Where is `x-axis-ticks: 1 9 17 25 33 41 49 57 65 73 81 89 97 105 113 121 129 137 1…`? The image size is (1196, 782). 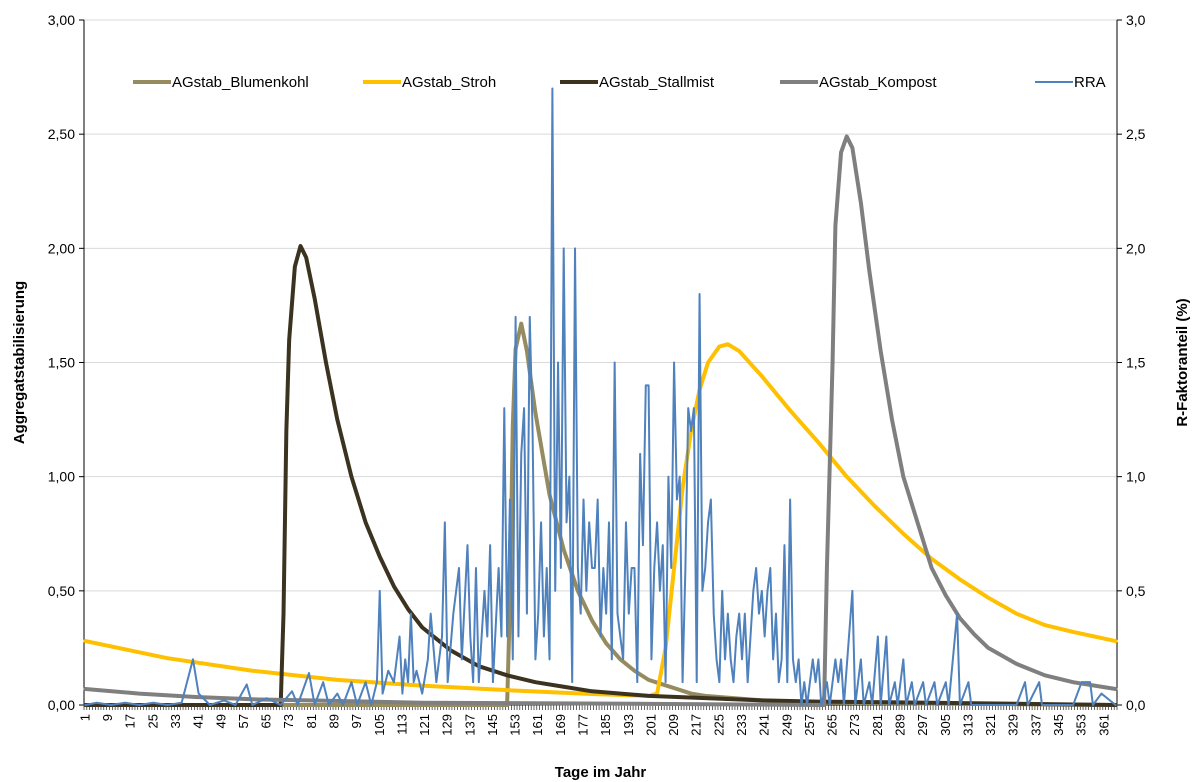 x-axis-ticks: 1 9 17 25 33 41 49 57 65 73 81 89 97 105 113 121 129 137 1… is located at coordinates (597, 720).